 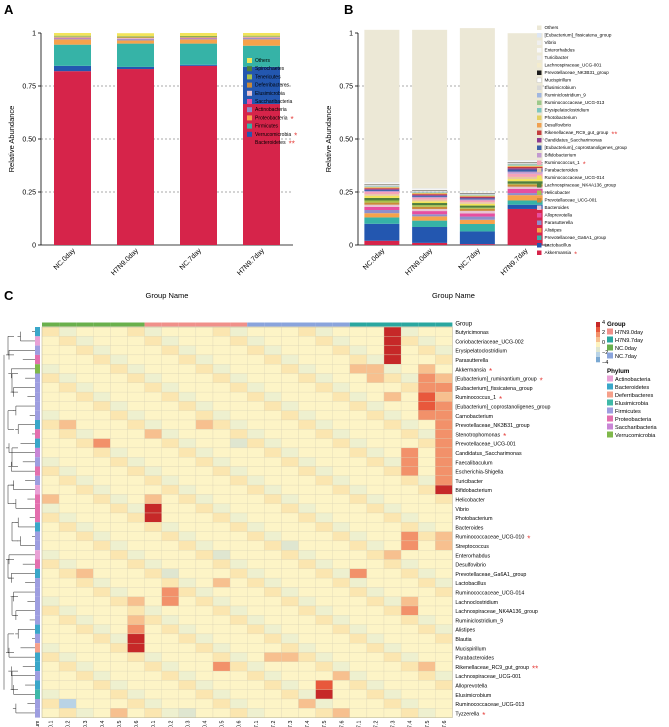 I want to click on legend-label: Akkermansia, so click(x=558, y=252).